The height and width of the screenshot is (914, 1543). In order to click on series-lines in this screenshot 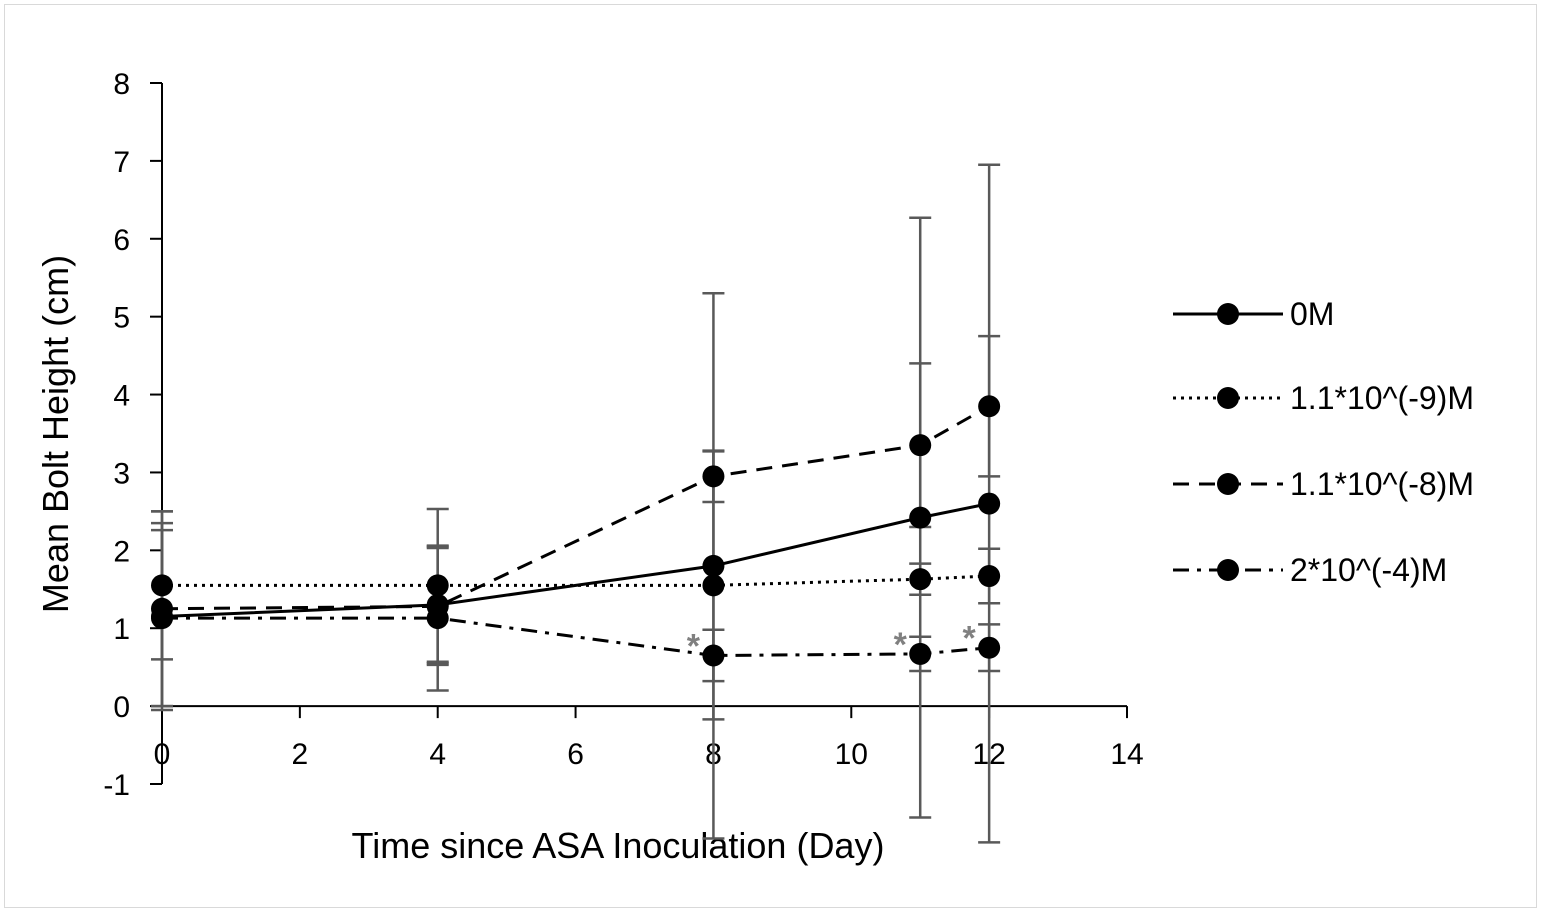, I will do `click(575, 530)`.